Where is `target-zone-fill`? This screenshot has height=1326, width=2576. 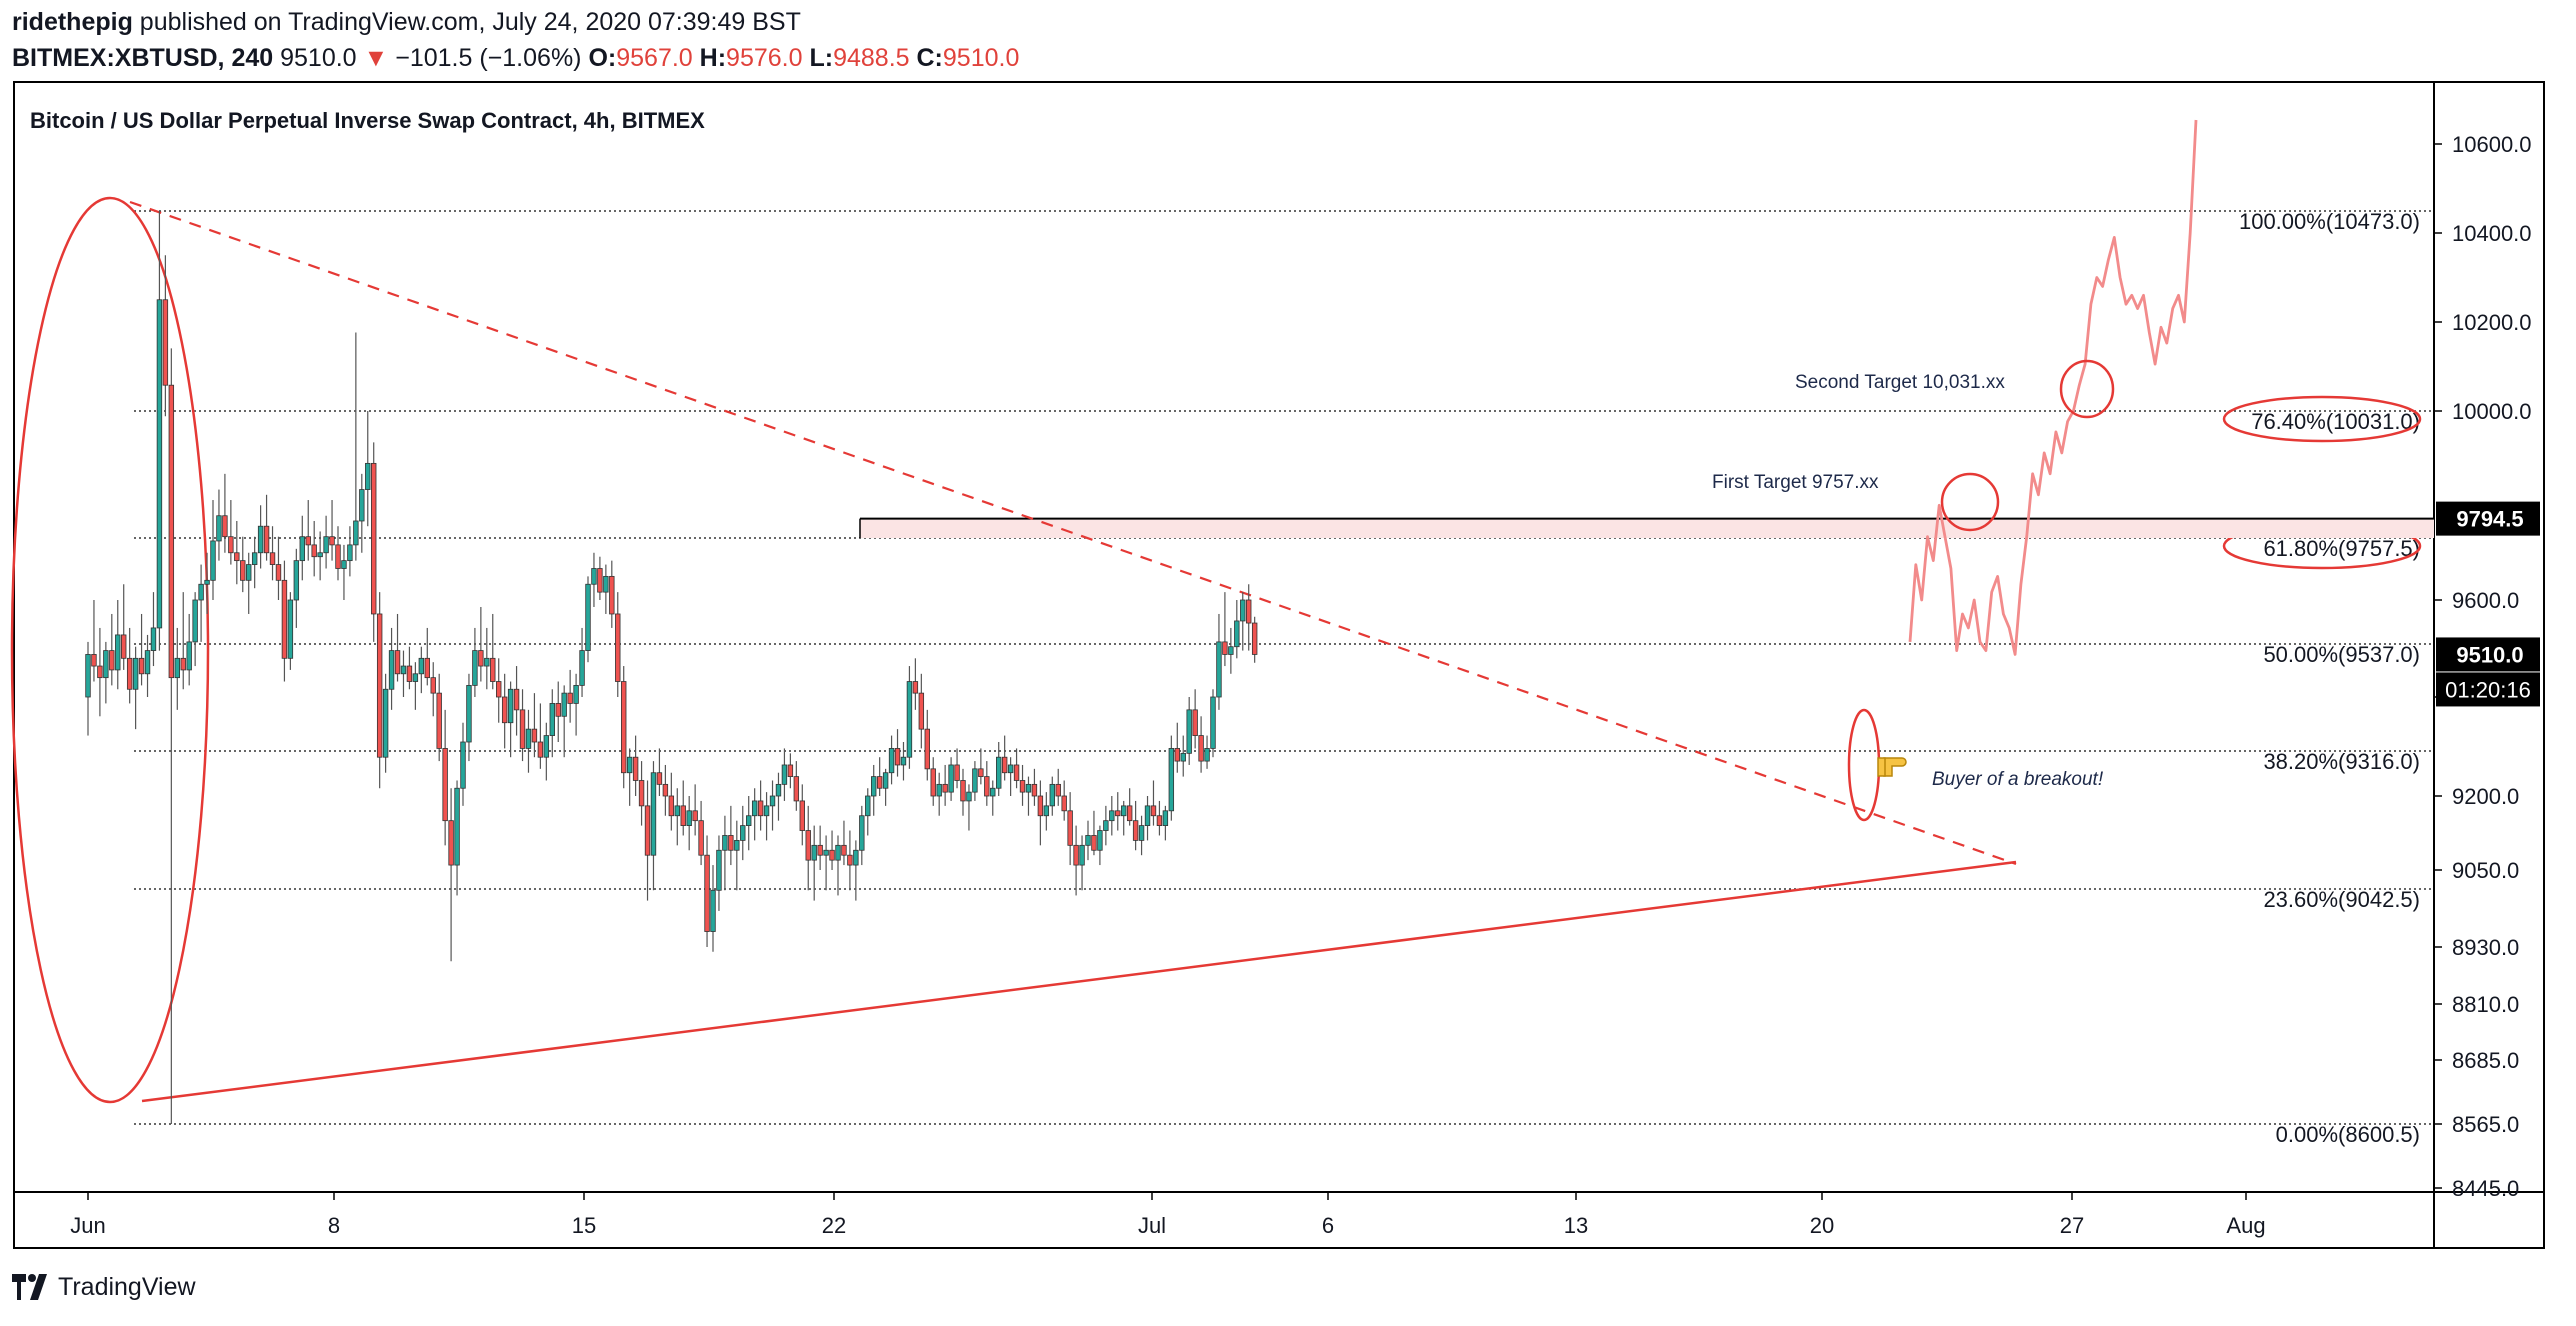
target-zone-fill is located at coordinates (1647, 528).